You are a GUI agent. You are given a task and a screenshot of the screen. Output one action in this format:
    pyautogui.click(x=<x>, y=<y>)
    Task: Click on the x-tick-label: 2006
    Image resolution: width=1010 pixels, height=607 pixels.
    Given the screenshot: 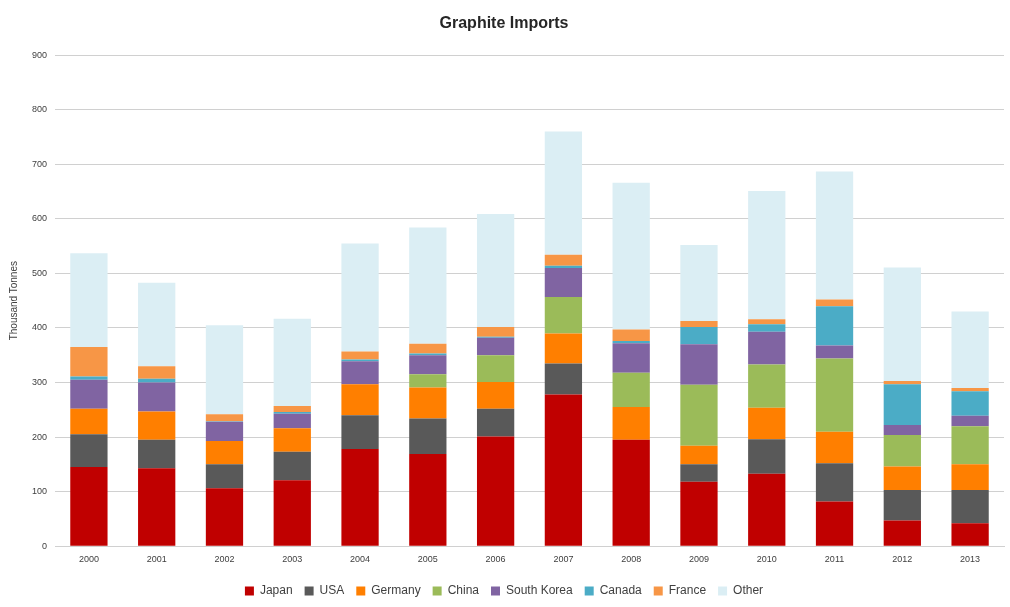 What is the action you would take?
    pyautogui.click(x=495, y=559)
    